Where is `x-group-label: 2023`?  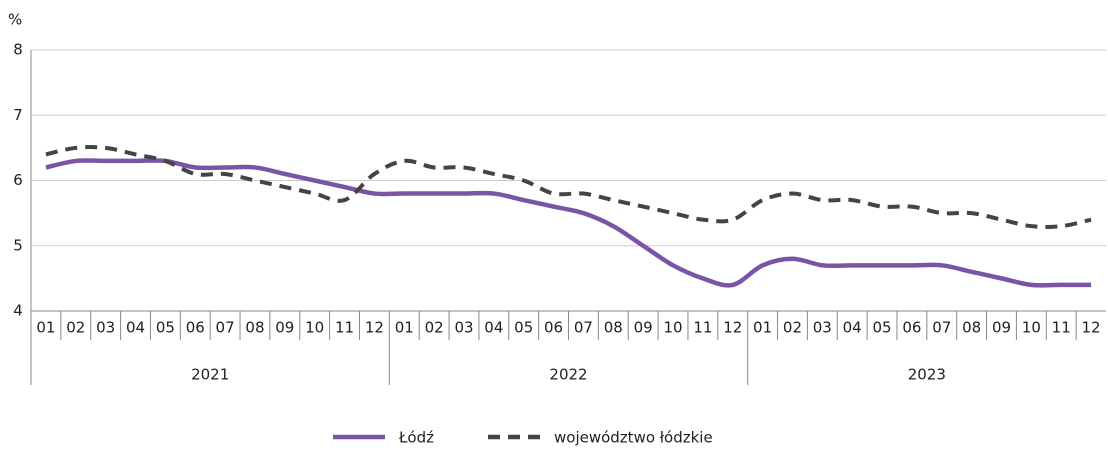 x-group-label: 2023 is located at coordinates (927, 375).